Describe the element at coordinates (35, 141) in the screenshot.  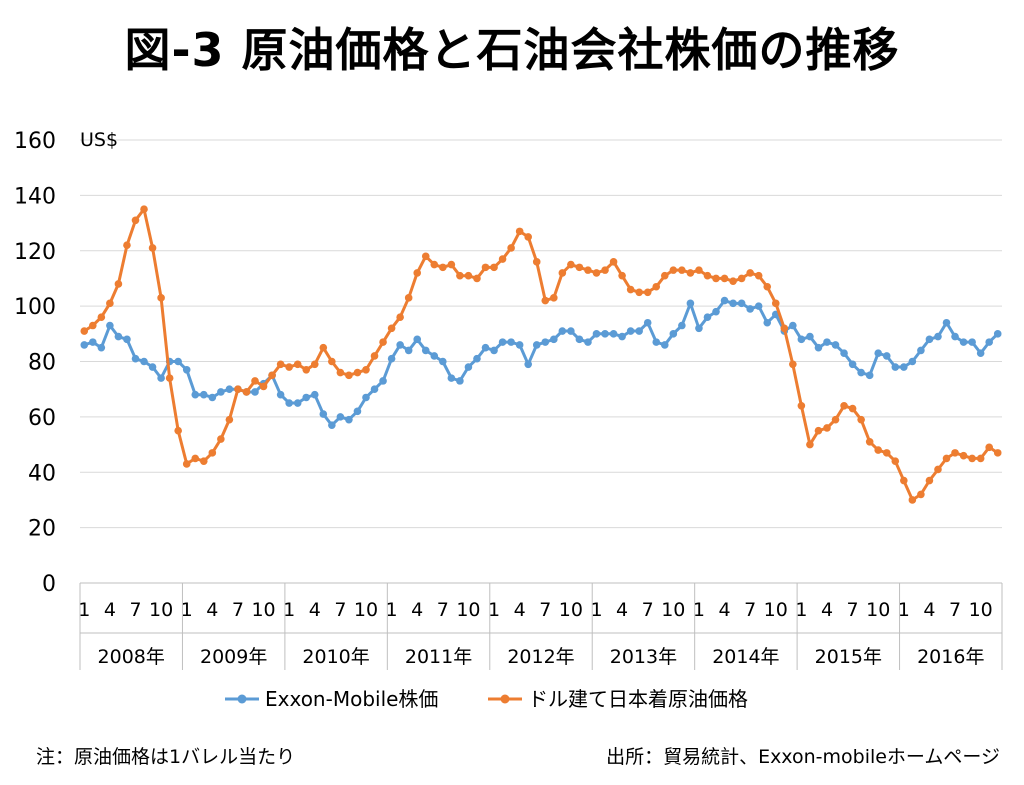
I see `y-tick-label: 160` at that location.